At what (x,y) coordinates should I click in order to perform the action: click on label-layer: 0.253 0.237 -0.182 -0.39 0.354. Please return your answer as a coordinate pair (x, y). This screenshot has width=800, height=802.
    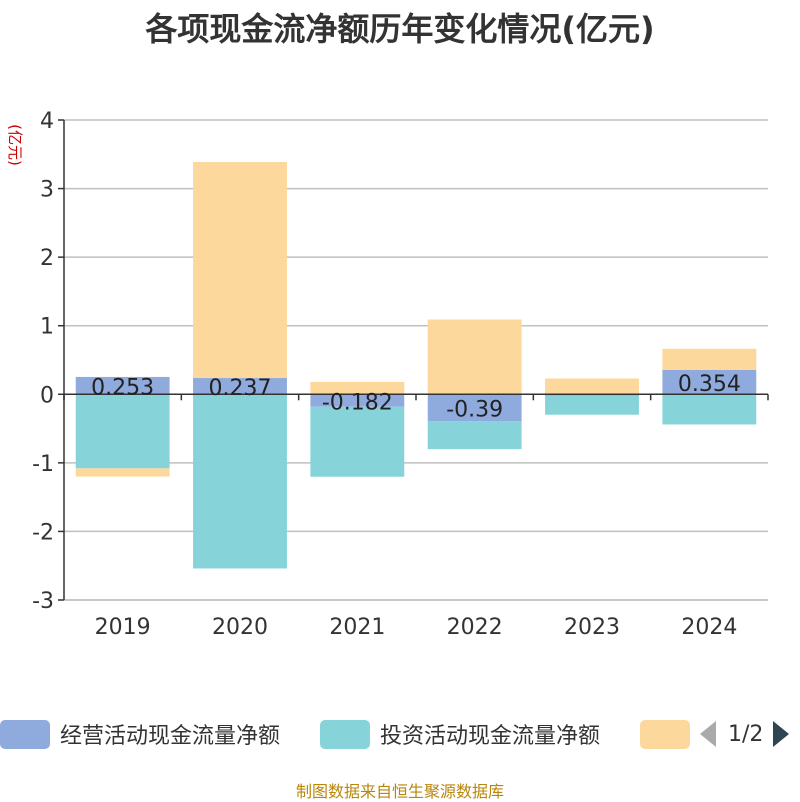
    Looking at the image, I should click on (416, 397).